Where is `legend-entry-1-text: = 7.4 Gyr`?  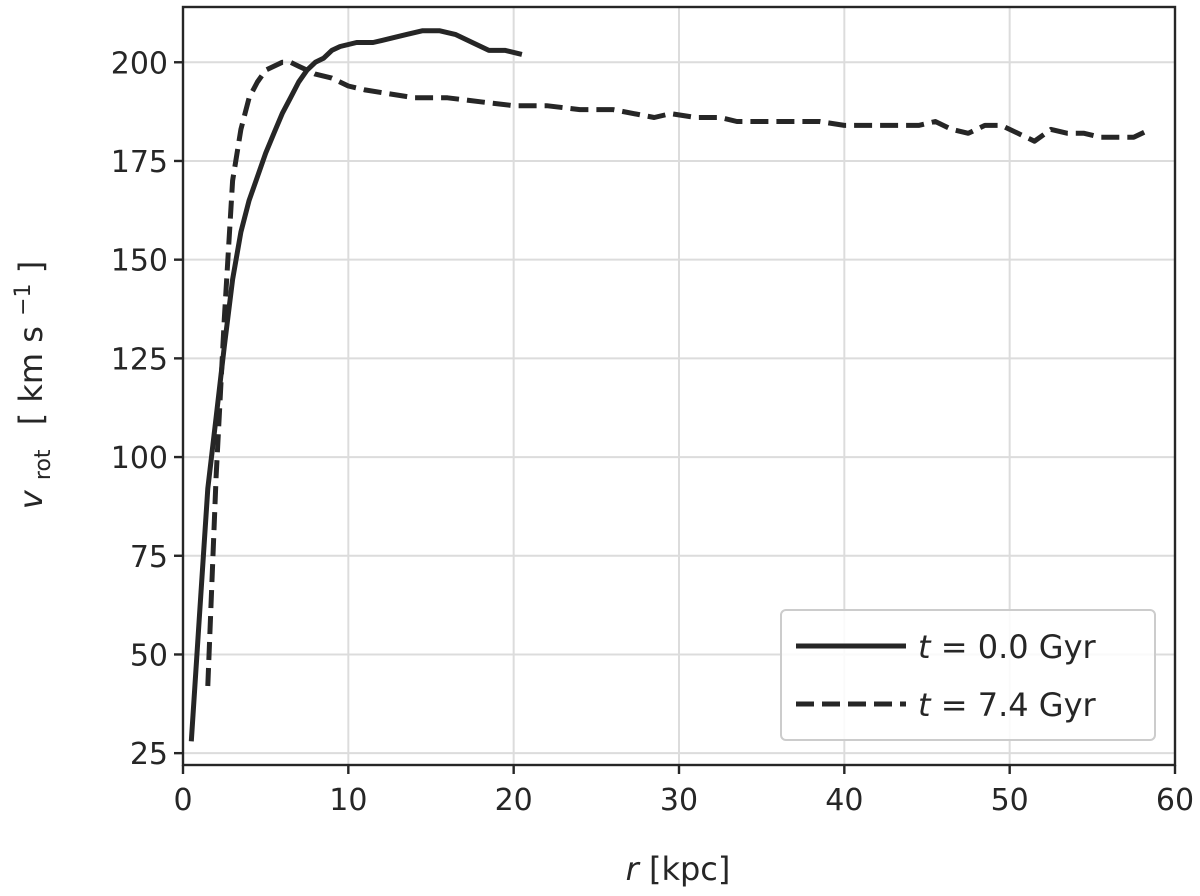 legend-entry-1-text: = 7.4 Gyr is located at coordinates (1019, 705).